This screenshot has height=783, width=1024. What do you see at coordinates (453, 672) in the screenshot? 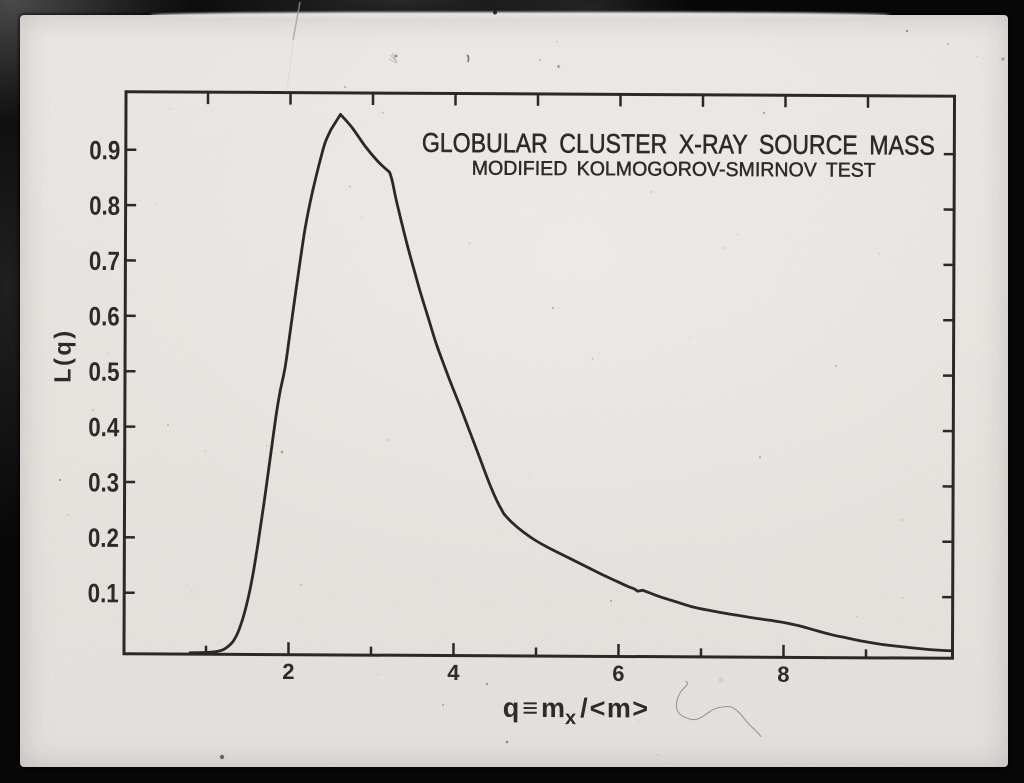
I see `svg-text: 4` at bounding box center [453, 672].